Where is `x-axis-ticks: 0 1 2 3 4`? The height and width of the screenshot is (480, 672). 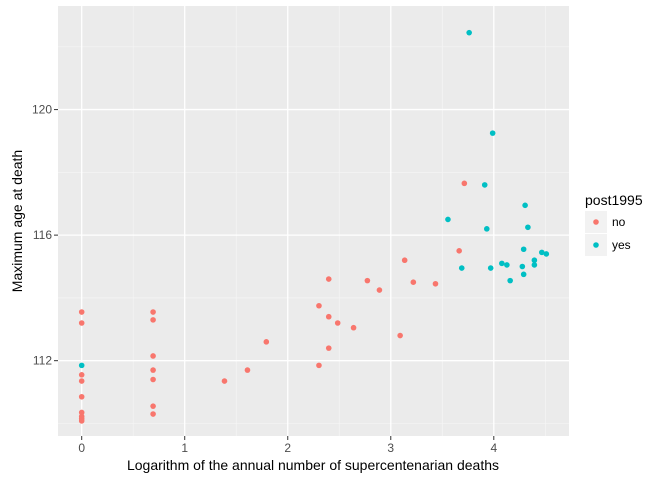
x-axis-ticks: 0 1 2 3 4 is located at coordinates (287, 445).